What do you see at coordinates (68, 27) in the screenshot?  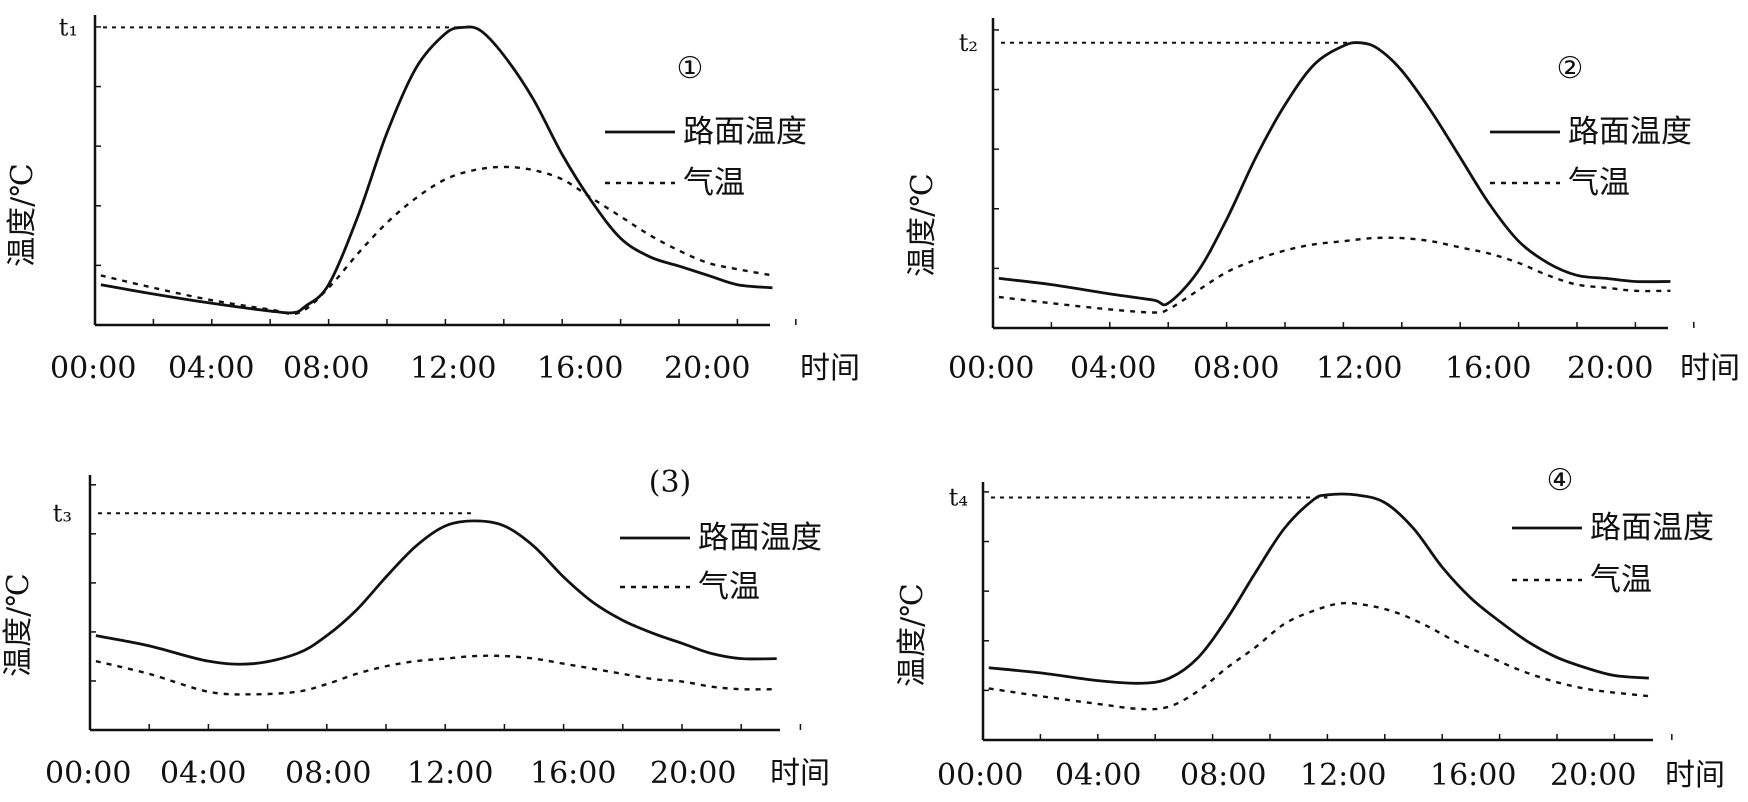 I see `t-label: t₁` at bounding box center [68, 27].